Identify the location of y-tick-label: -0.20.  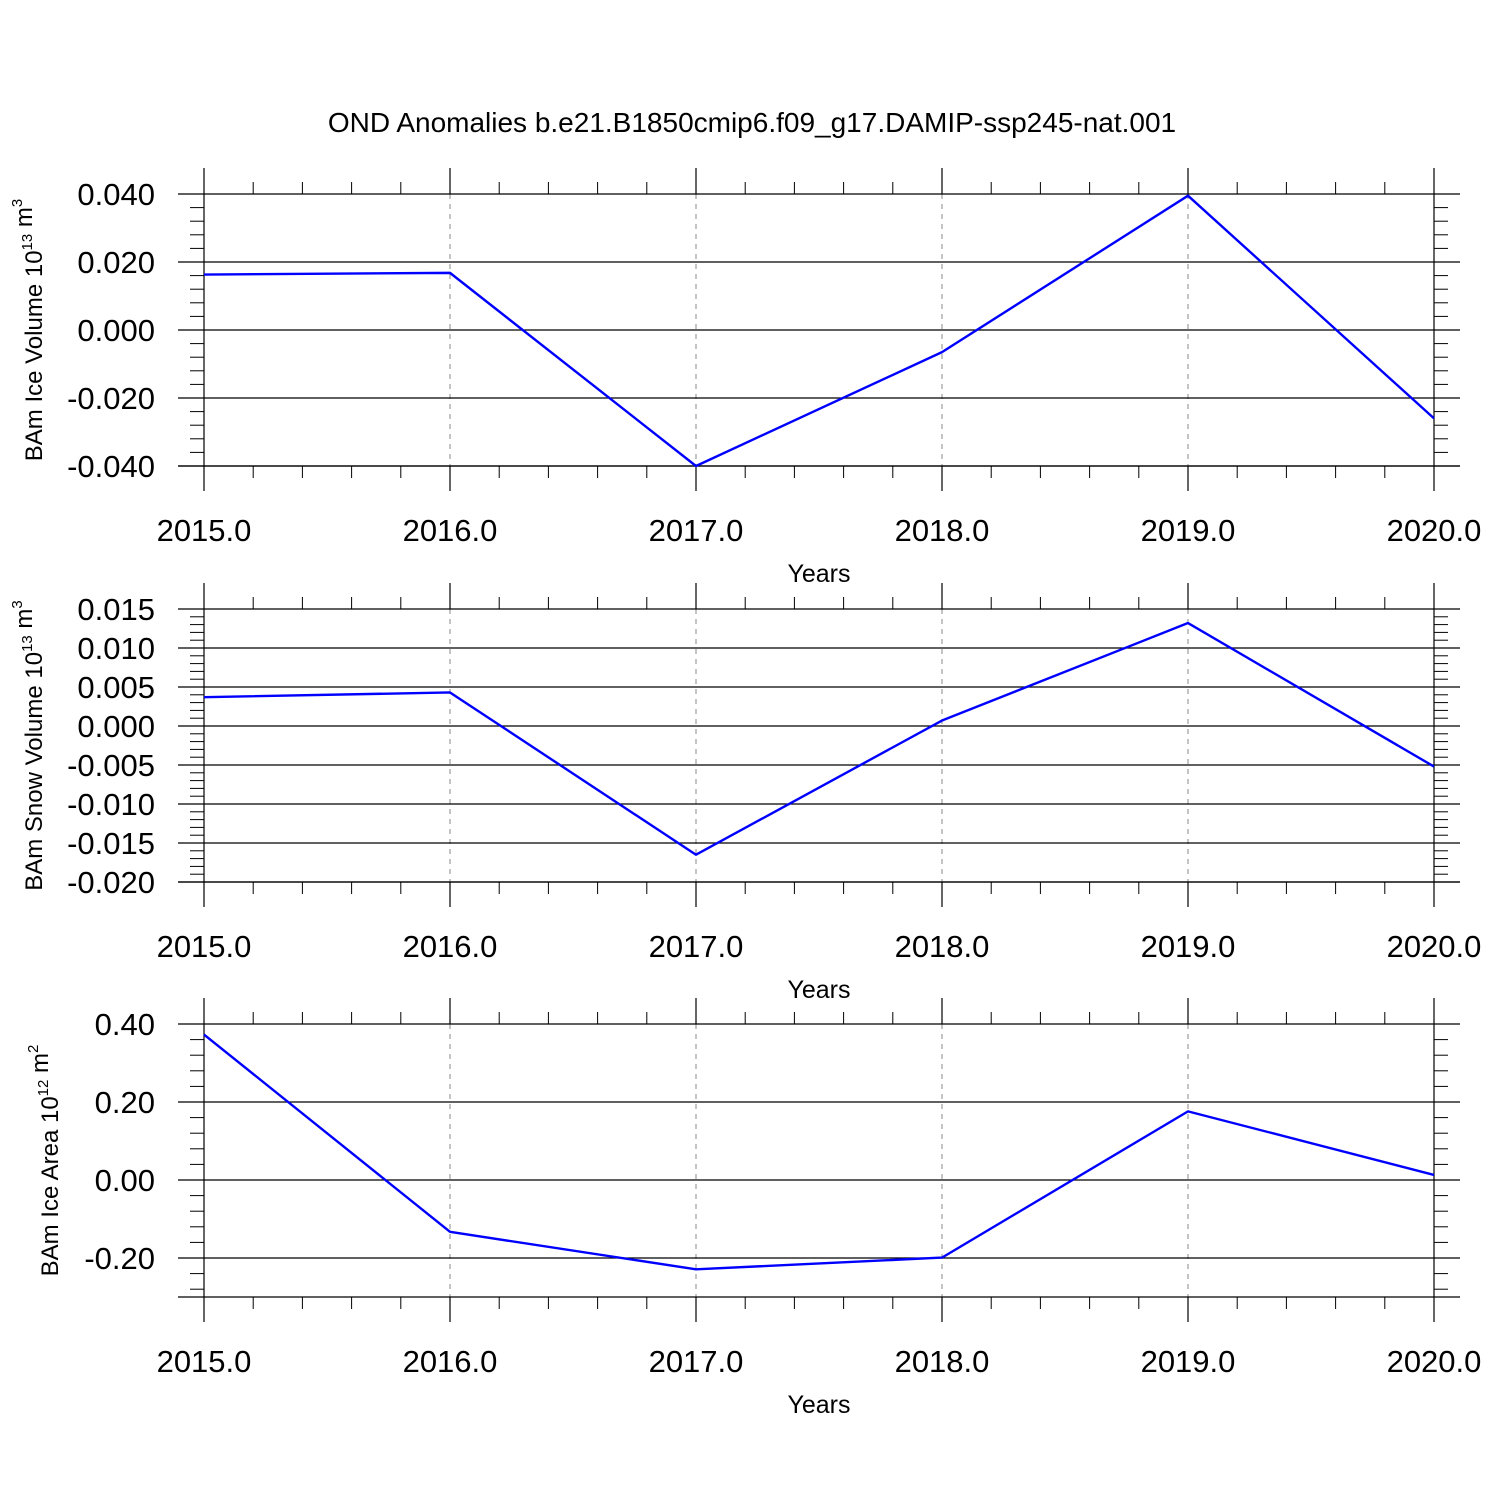
(119, 1258).